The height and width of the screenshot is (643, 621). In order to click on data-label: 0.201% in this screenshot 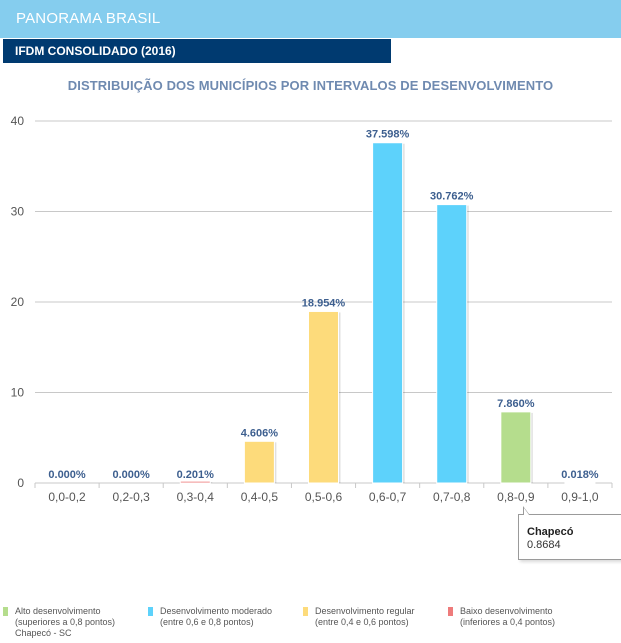, I will do `click(196, 475)`.